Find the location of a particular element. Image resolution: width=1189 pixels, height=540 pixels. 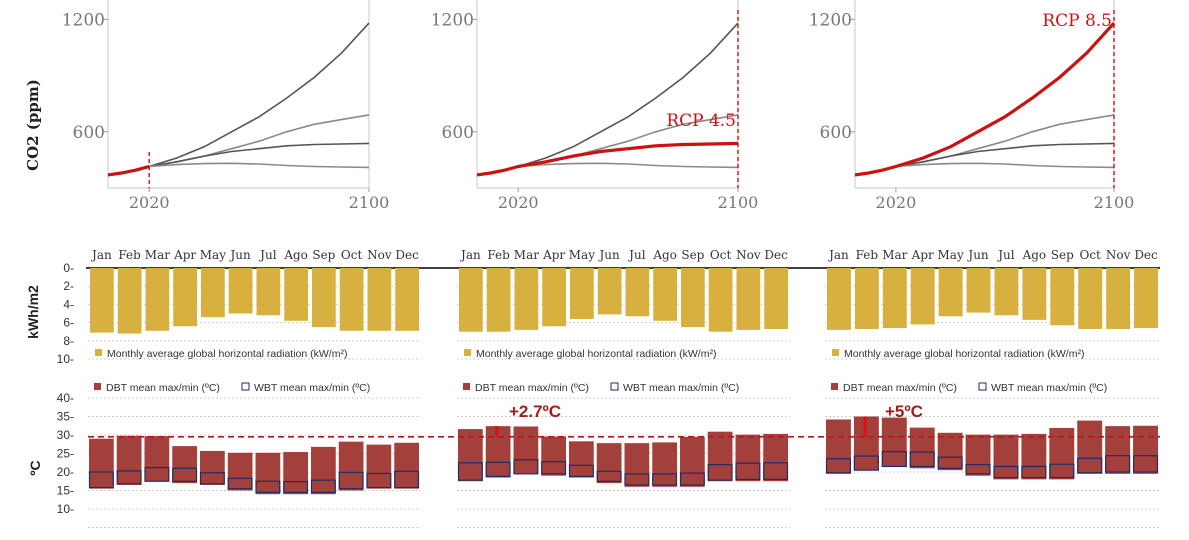

month-label: Apr is located at coordinates (184, 255).